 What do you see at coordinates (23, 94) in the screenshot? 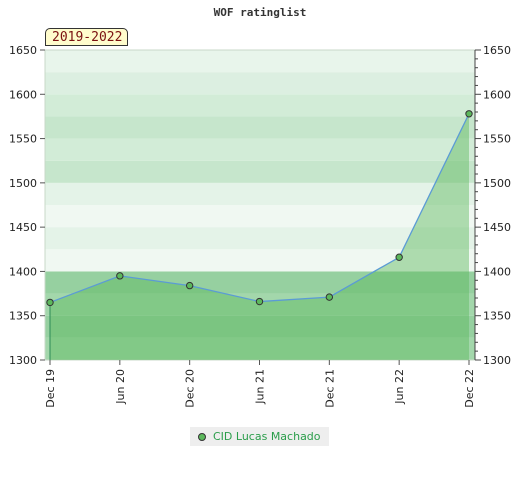
I see `y-tick-label-left: 1600` at bounding box center [23, 94].